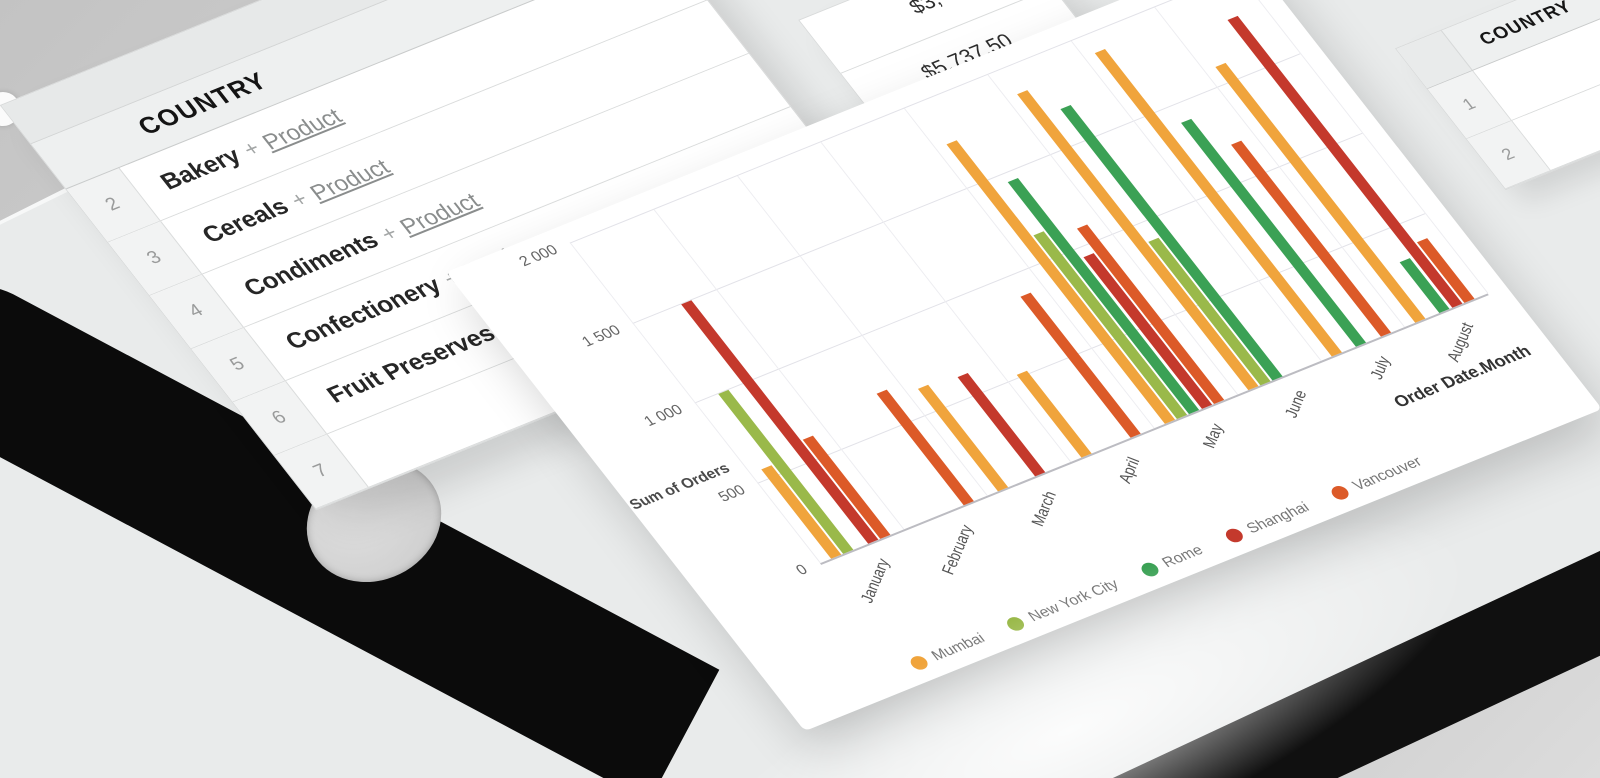  What do you see at coordinates (1044, 508) in the screenshot?
I see `month-label: March` at bounding box center [1044, 508].